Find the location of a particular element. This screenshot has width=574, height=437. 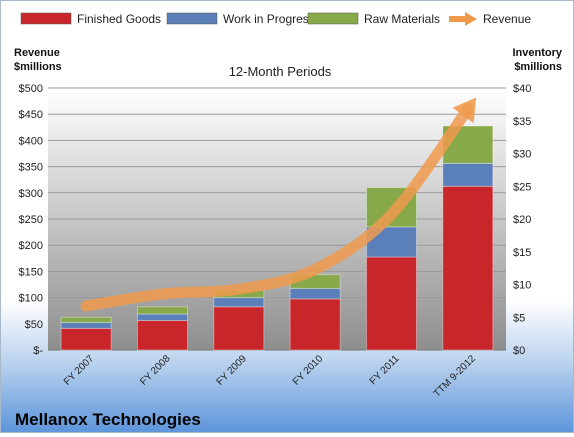

bar-finished-goods-fy-2011 is located at coordinates (391, 303).